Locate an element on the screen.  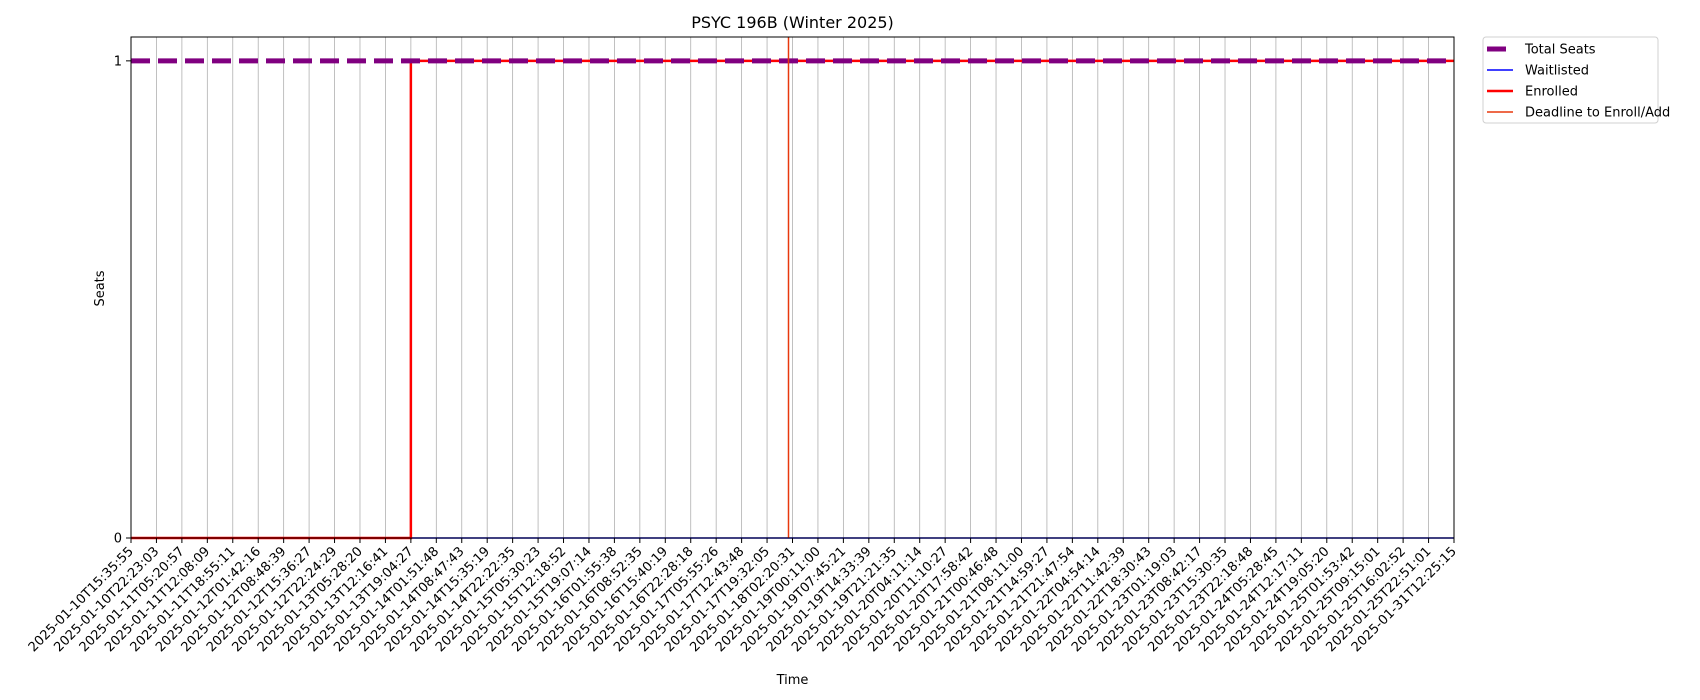
legend-frame is located at coordinates (1570, 80).